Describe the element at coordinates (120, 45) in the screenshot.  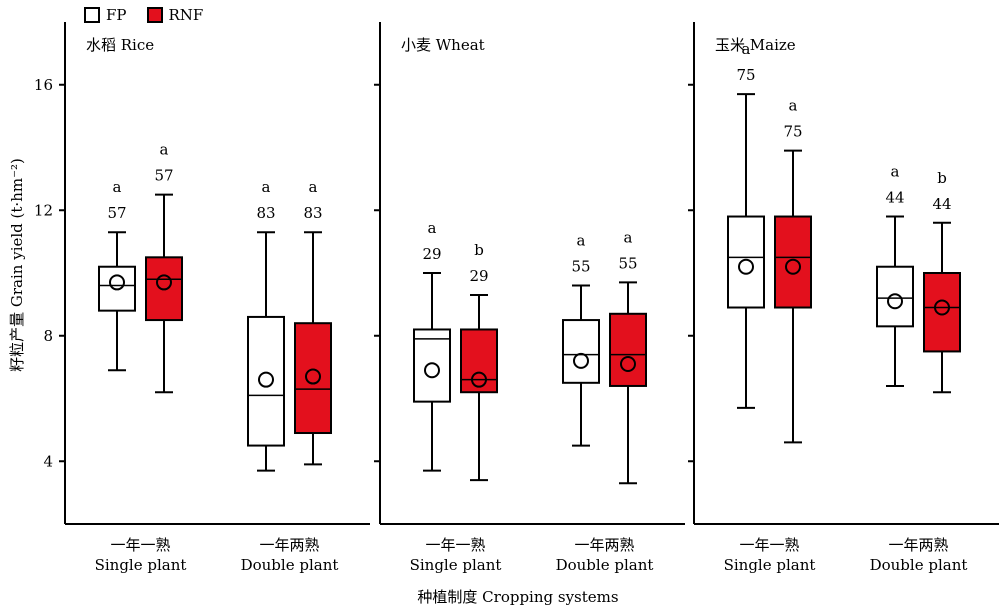
I see `panel-title: 水稻 Rice` at that location.